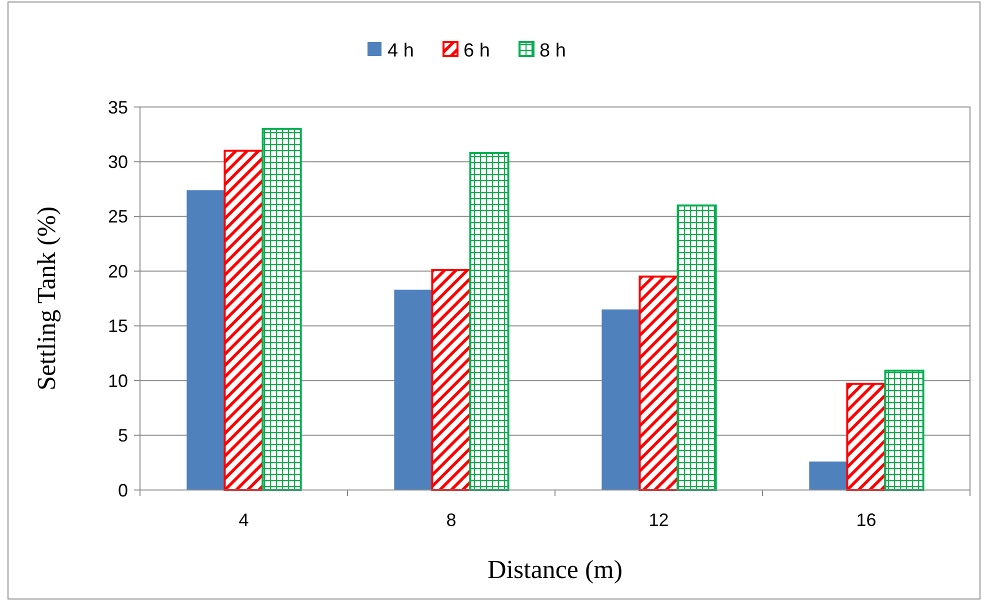  What do you see at coordinates (118, 107) in the screenshot?
I see `y-tick-label: 35` at bounding box center [118, 107].